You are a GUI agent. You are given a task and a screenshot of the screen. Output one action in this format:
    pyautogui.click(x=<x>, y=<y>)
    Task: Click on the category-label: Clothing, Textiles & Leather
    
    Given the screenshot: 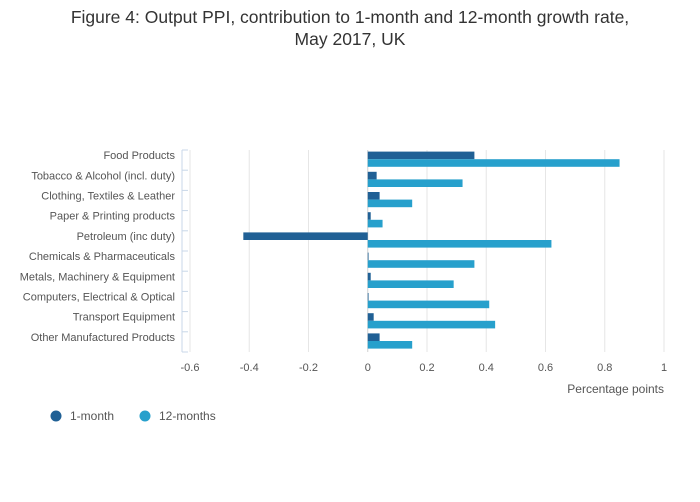 What is the action you would take?
    pyautogui.click(x=108, y=197)
    